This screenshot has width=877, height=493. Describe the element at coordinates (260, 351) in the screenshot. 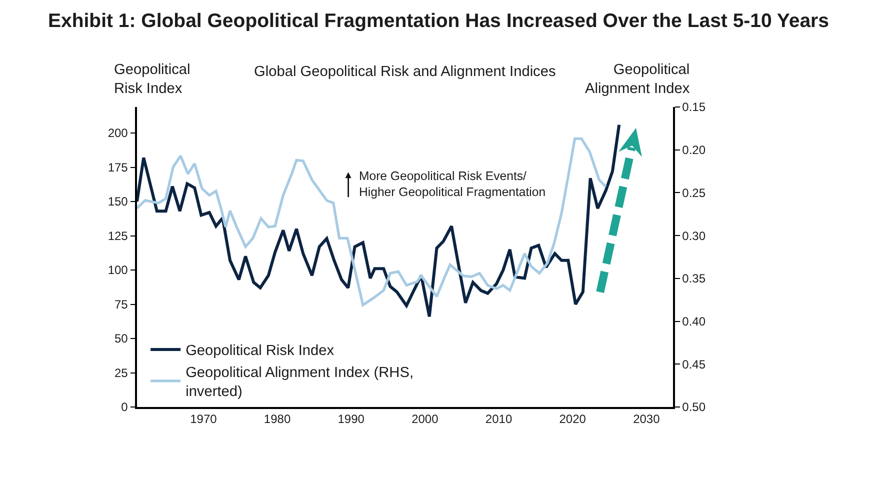

I see `legend-label: Geopolitical Risk Index` at that location.